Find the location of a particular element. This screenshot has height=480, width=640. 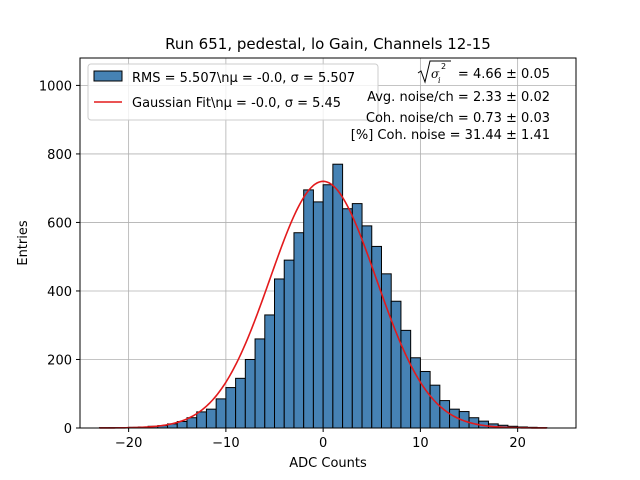

annotation-coh-noise-percent: [%] Coh. noise = 31.44 ± 1.41 is located at coordinates (450, 135).